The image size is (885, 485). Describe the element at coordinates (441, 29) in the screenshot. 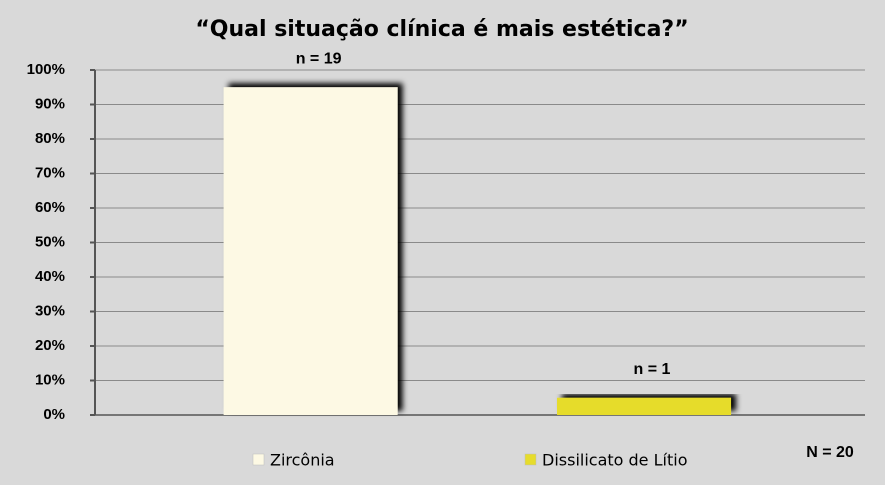

I see `chart-title: “Qual situação clínica é mais estética?”` at that location.